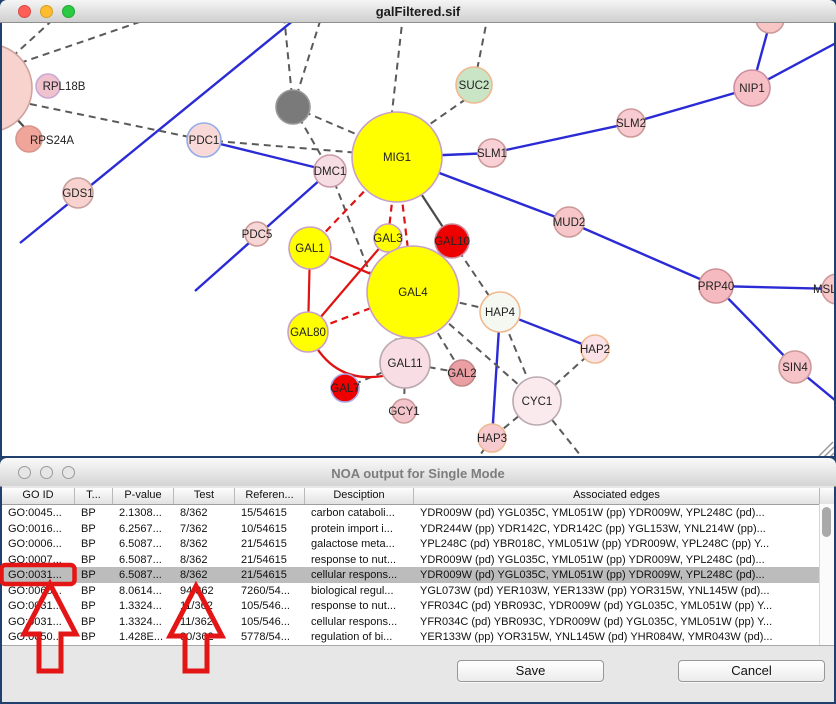 The image size is (836, 704). What do you see at coordinates (826, 574) in the screenshot?
I see `vertical-scrollbar` at bounding box center [826, 574].